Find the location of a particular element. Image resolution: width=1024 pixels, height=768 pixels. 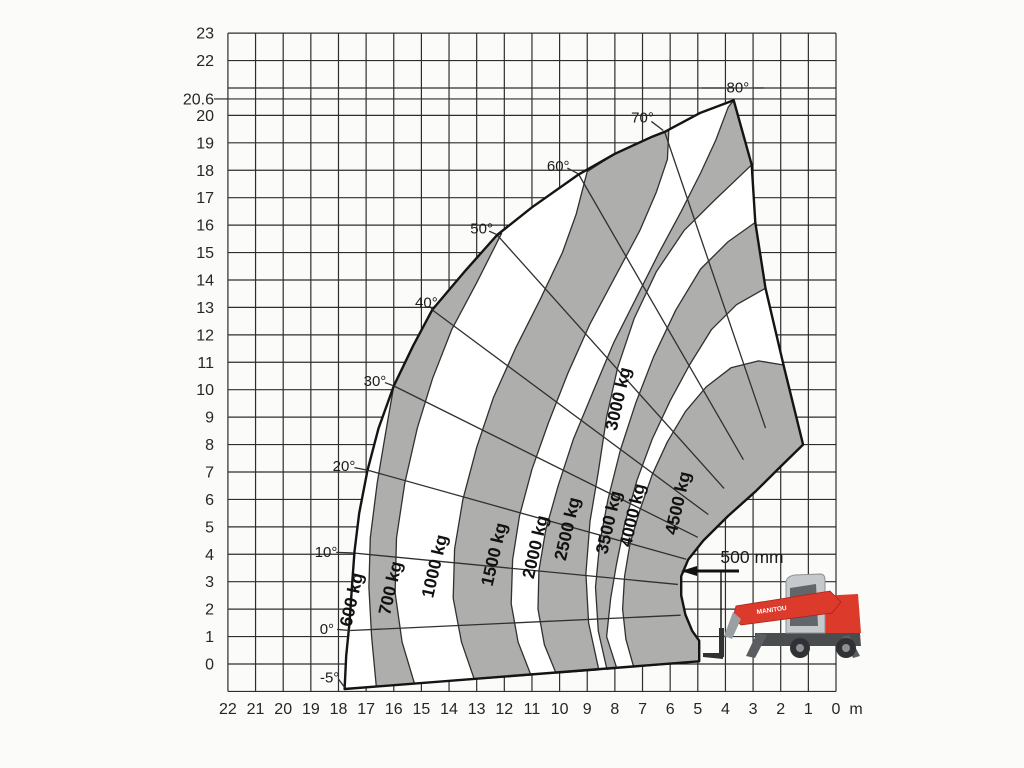

x-axis-tick-label: 14 is located at coordinates (449, 709).